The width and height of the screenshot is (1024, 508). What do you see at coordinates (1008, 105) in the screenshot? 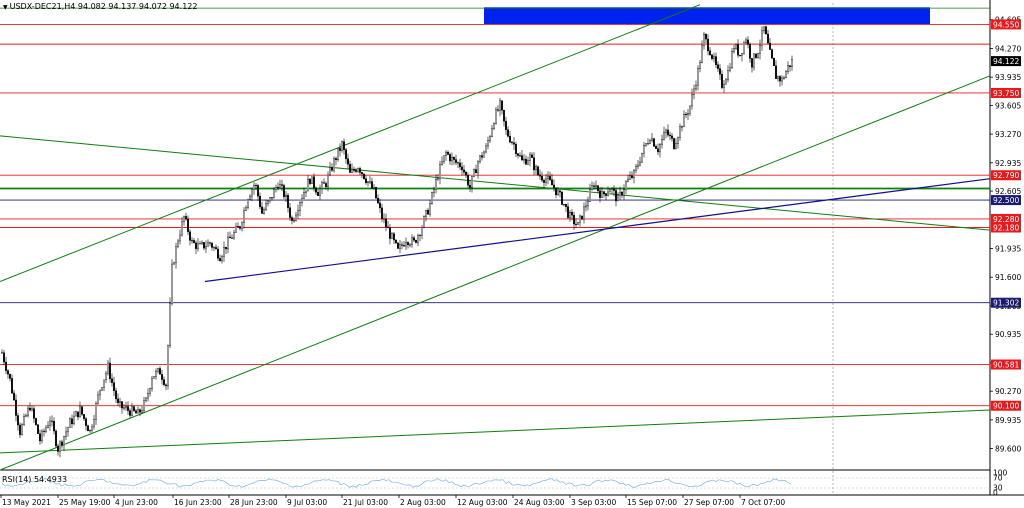
I see `y-tick-label-3: 93.605` at bounding box center [1008, 105].